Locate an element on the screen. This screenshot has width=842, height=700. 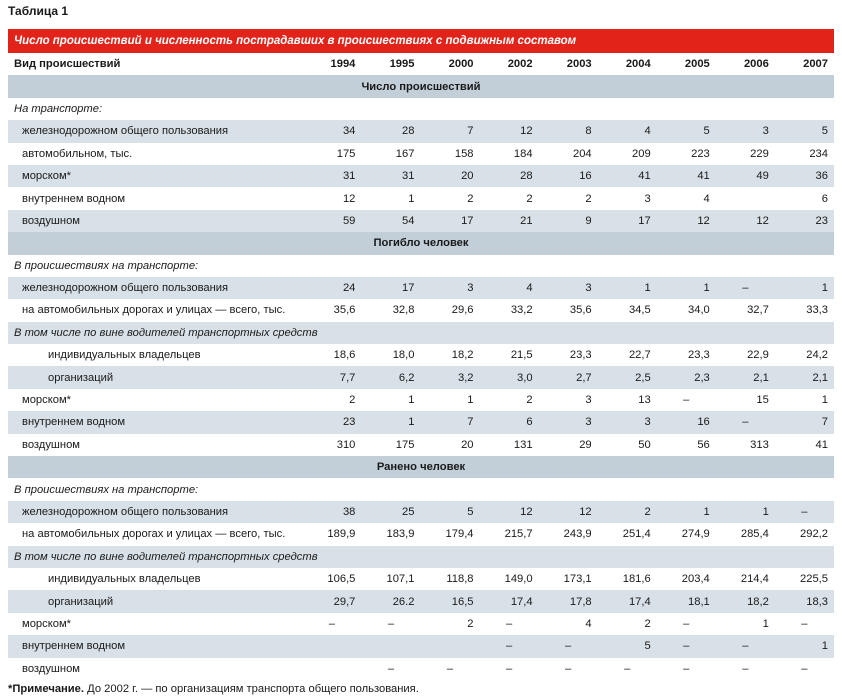
value-cell: 16 is located at coordinates (568, 176).